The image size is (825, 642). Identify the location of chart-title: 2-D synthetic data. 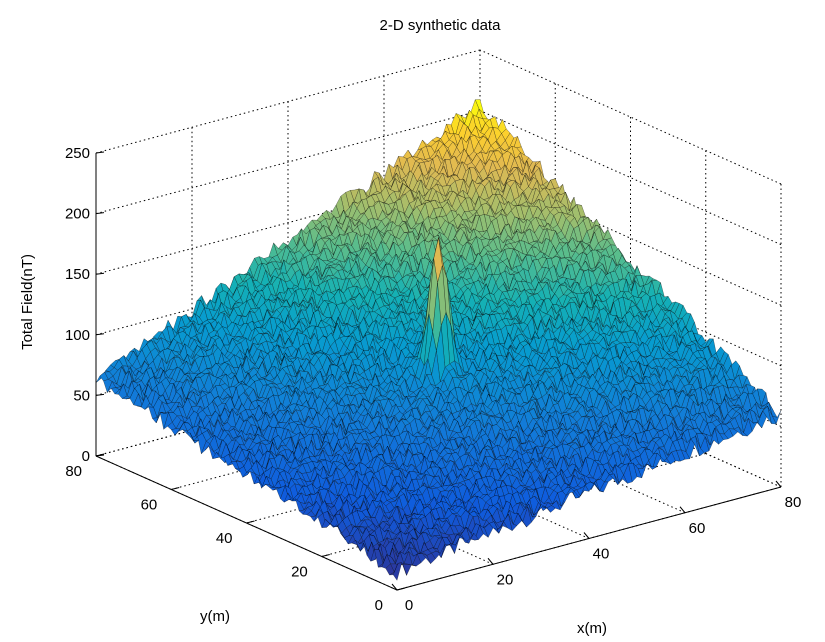
(441, 25).